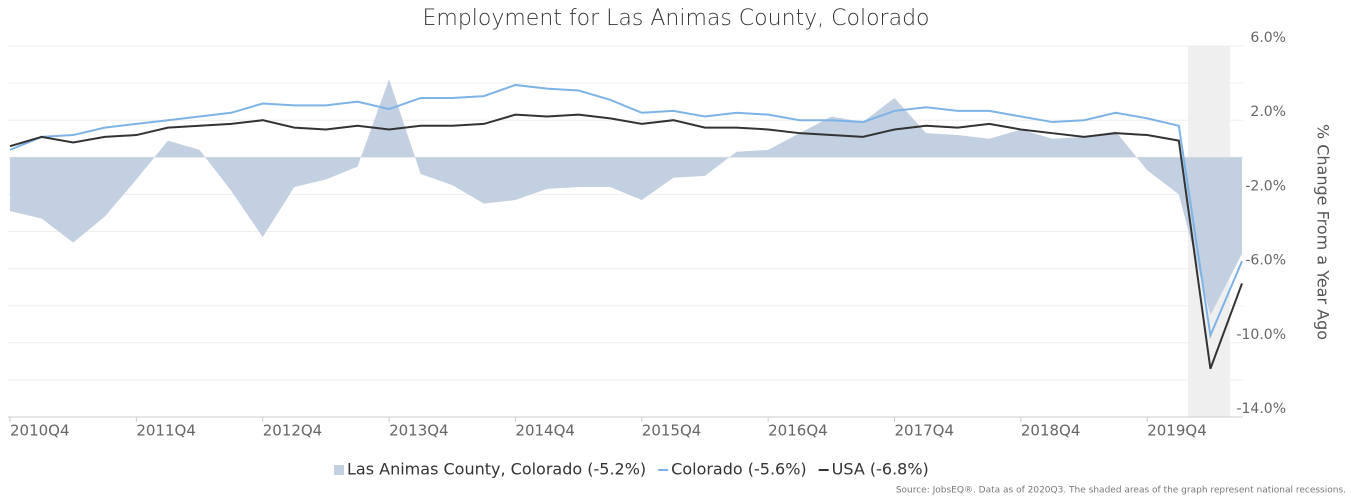  What do you see at coordinates (166, 431) in the screenshot?
I see `x-tick-label: 2011Q4` at bounding box center [166, 431].